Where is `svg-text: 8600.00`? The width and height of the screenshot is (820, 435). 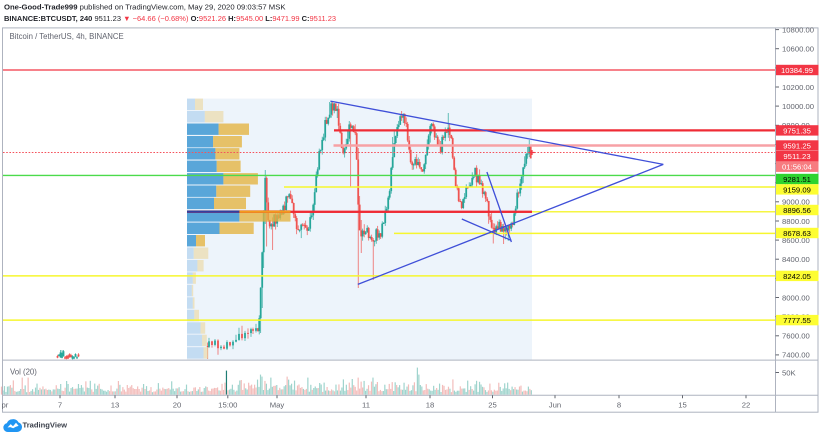
svg-text: 8600.00 is located at coordinates (796, 240).